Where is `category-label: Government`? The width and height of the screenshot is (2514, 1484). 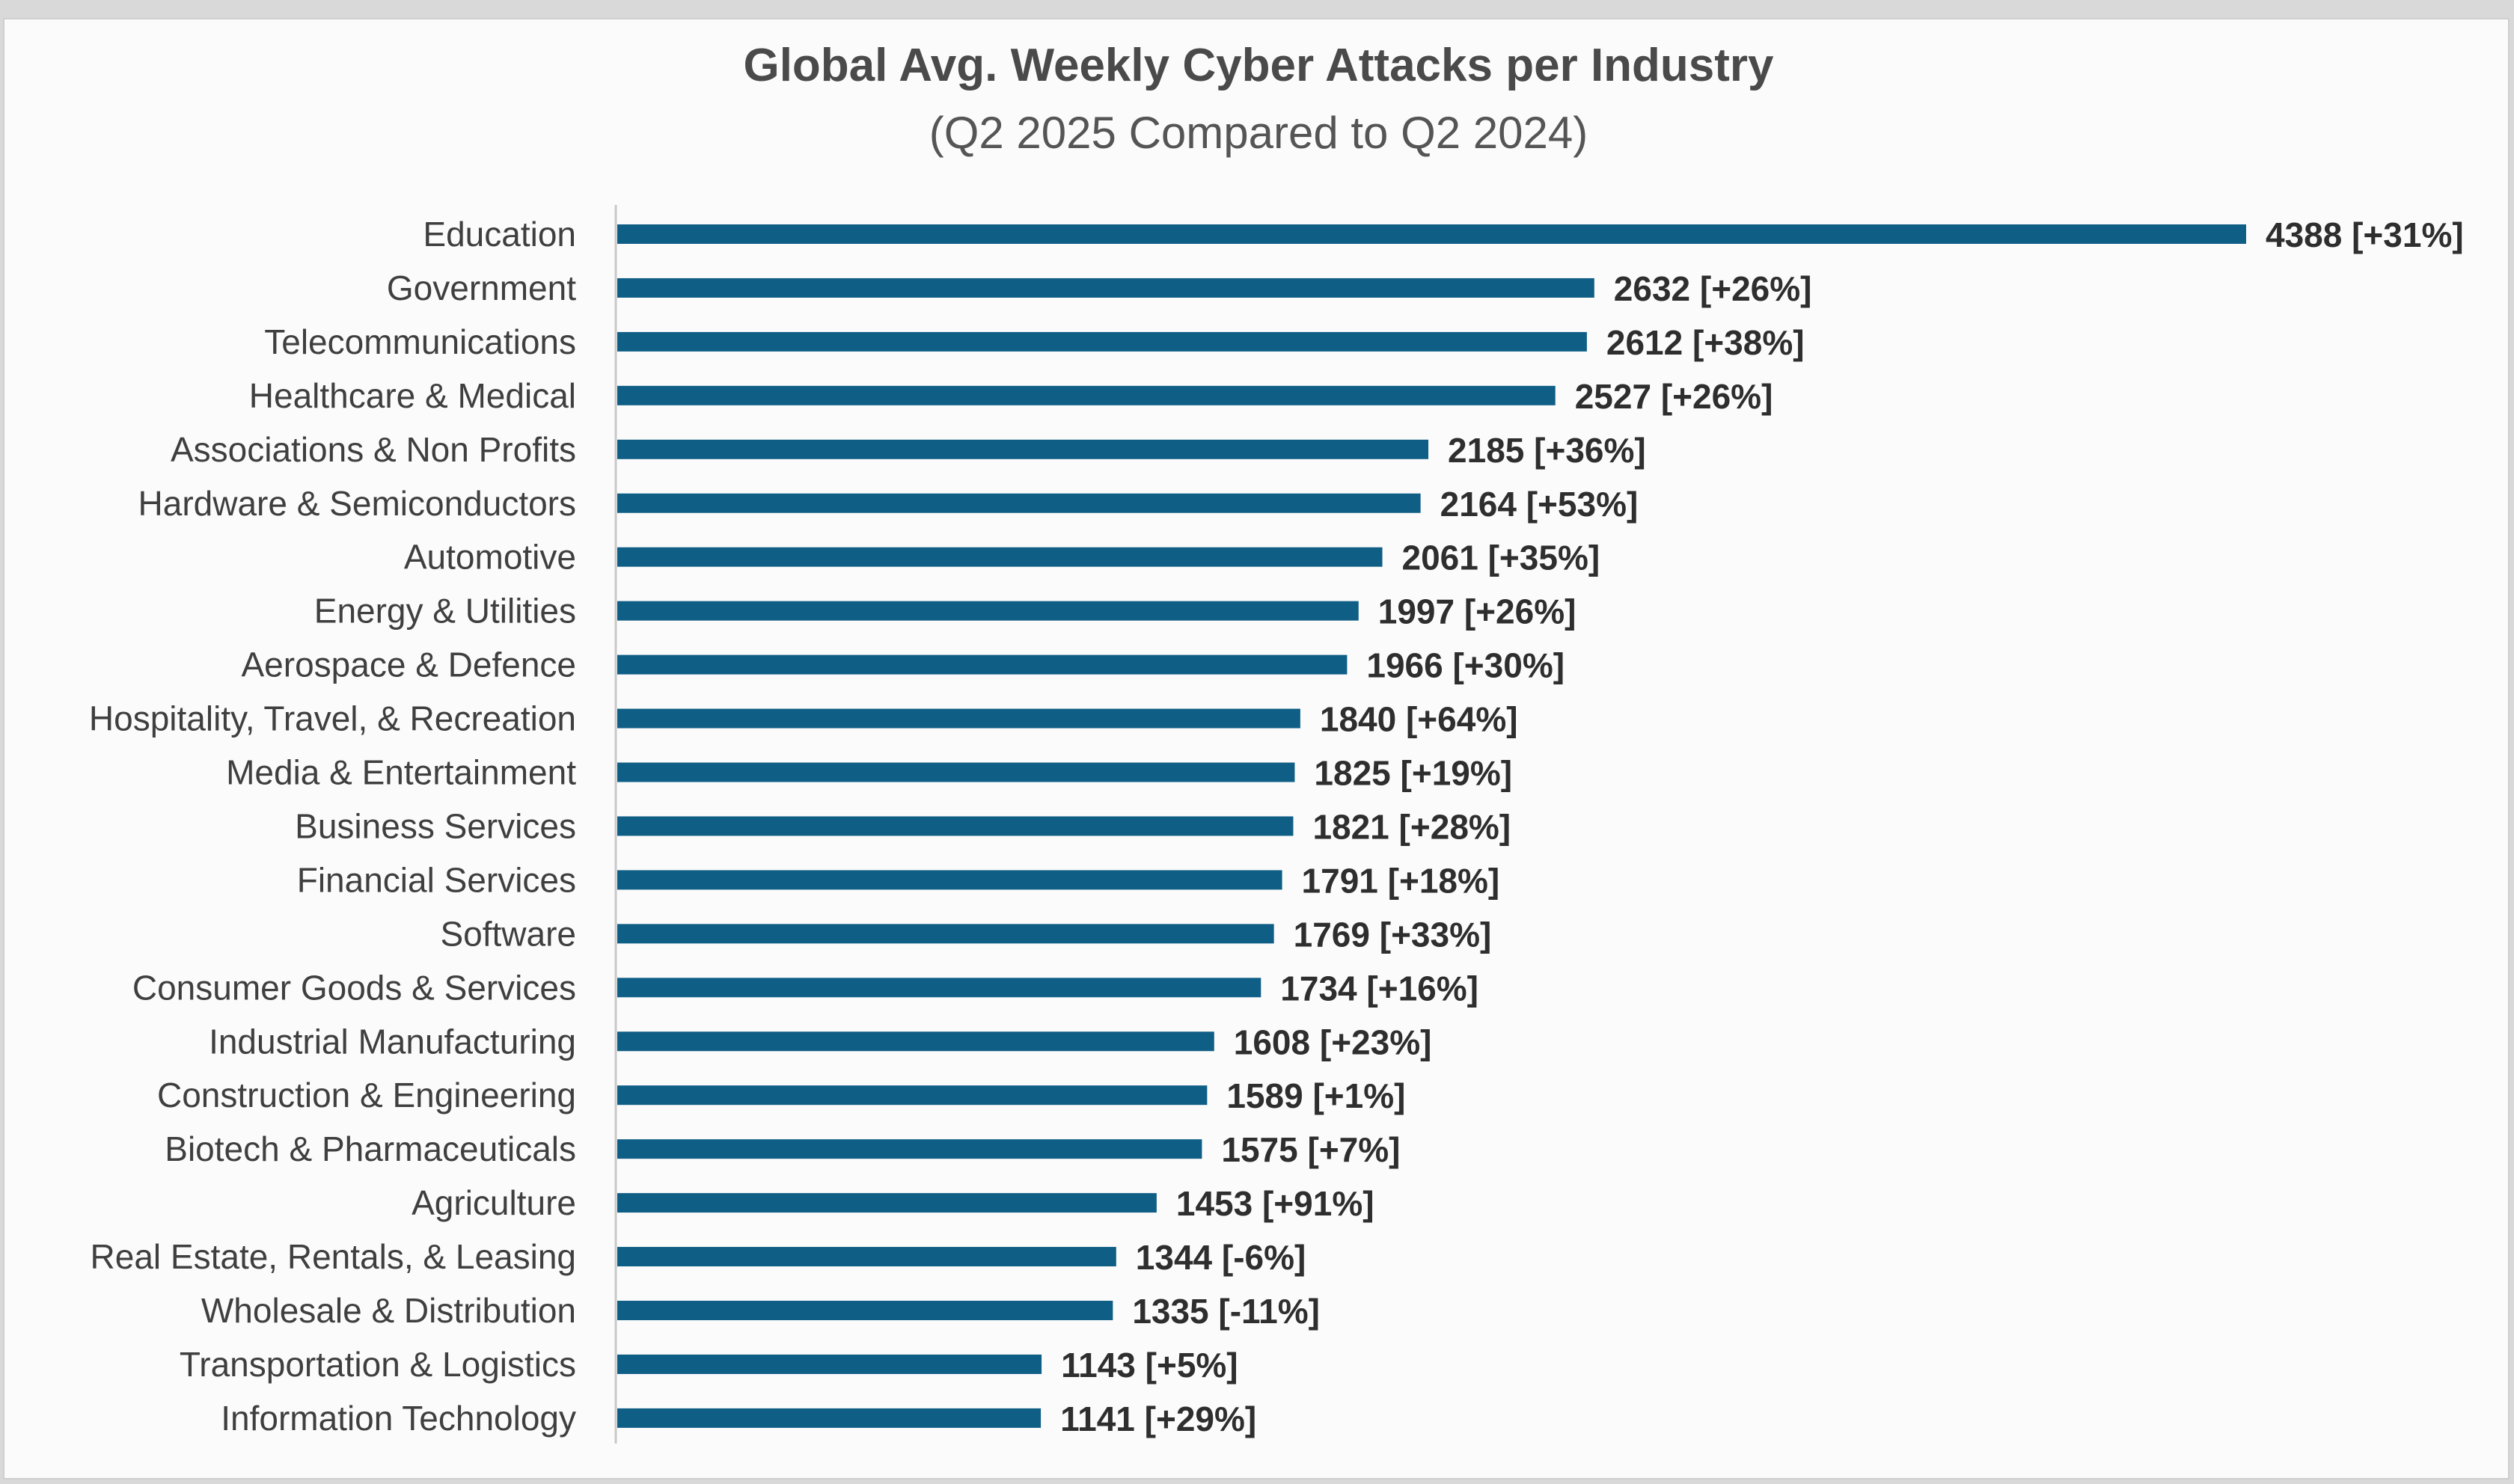
category-label: Government is located at coordinates (481, 288).